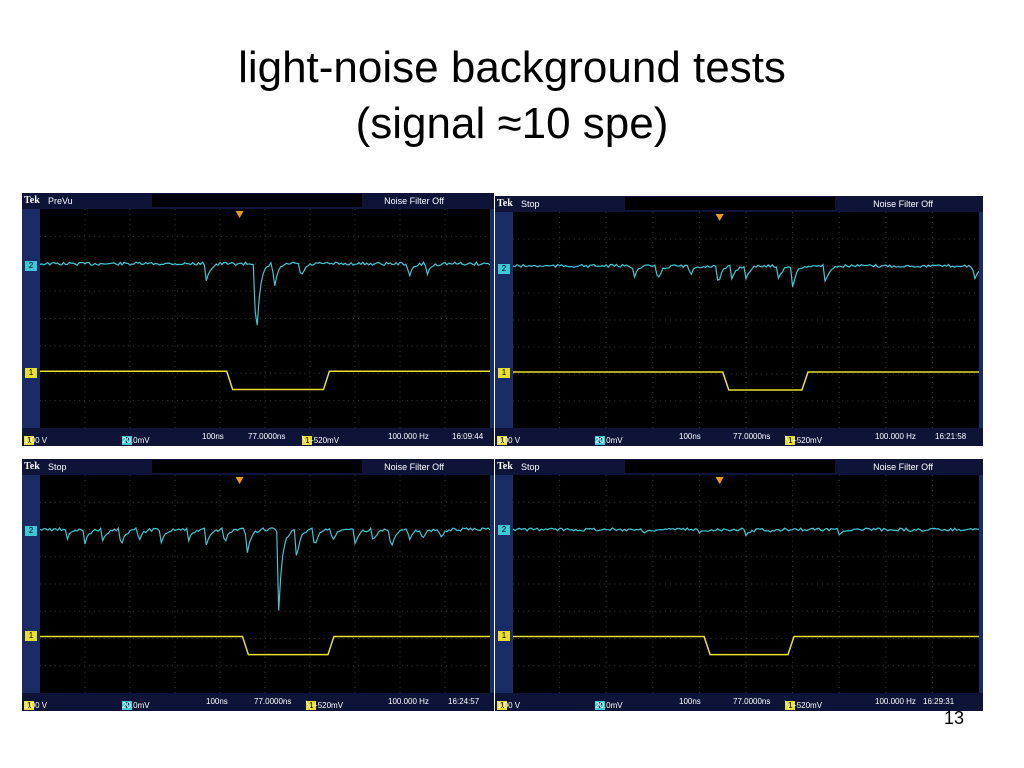 The width and height of the screenshot is (1024, 768). What do you see at coordinates (512, 123) in the screenshot?
I see `title-line-2: (signal ≈10 spe)` at bounding box center [512, 123].